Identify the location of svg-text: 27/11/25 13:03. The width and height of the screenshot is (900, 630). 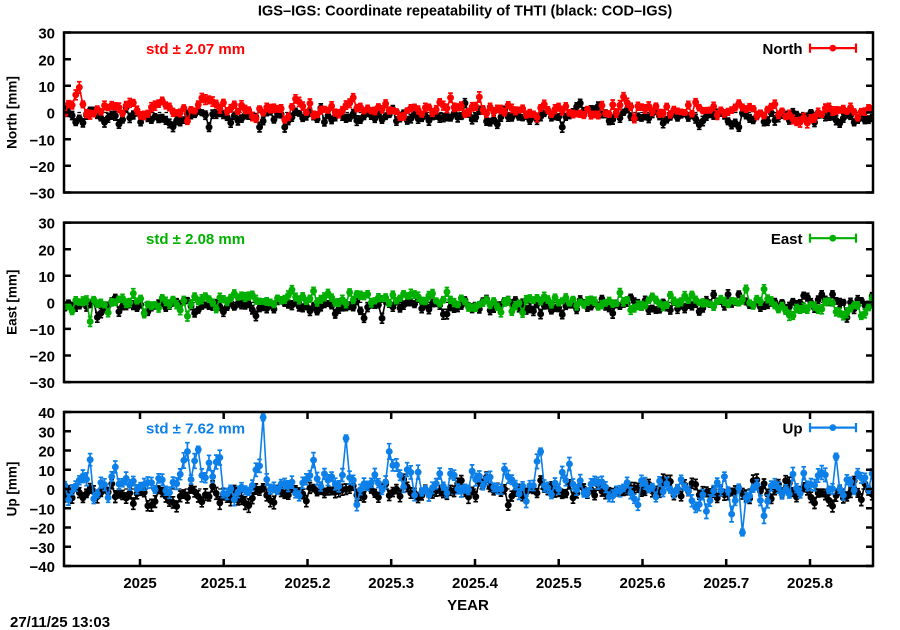
(60, 622).